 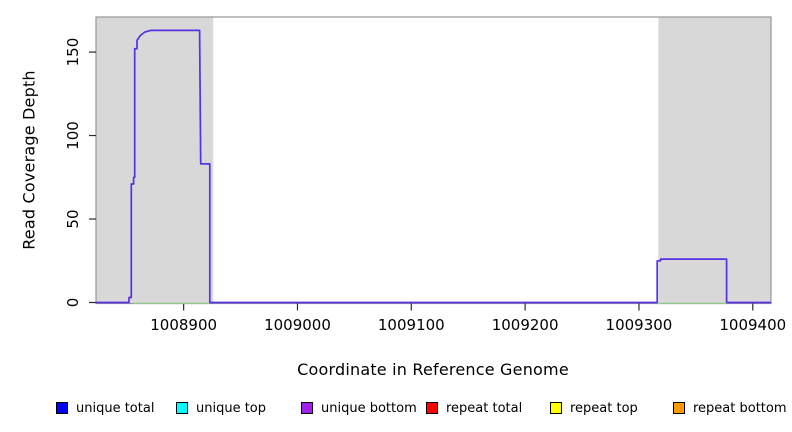 I want to click on legend-label-unique-bottom: unique bottom, so click(x=369, y=408).